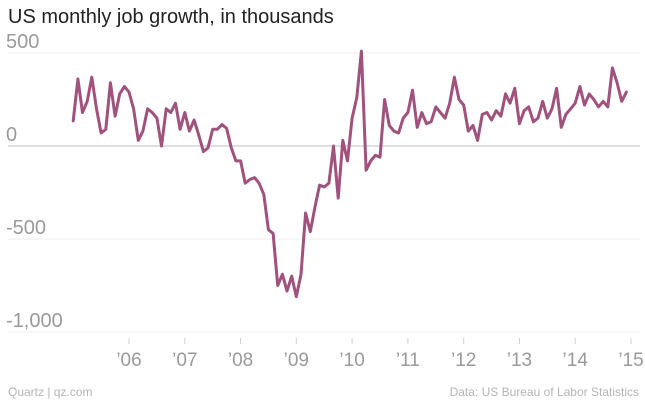  Describe the element at coordinates (22, 42) in the screenshot. I see `y-tick-label: 500` at that location.